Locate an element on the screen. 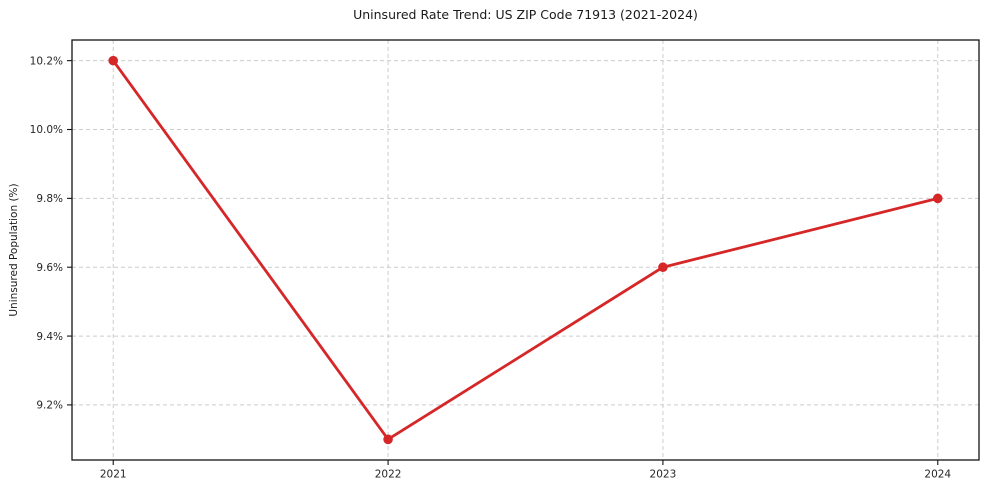  x-axis: 2021 2022 2023 2024 is located at coordinates (525, 470).